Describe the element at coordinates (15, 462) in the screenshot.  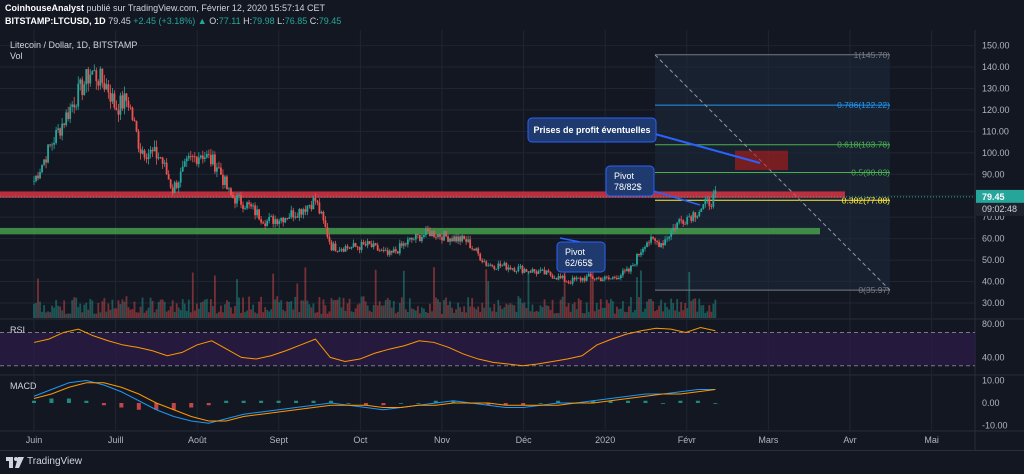
I see `tradingview-logo-icon` at that location.